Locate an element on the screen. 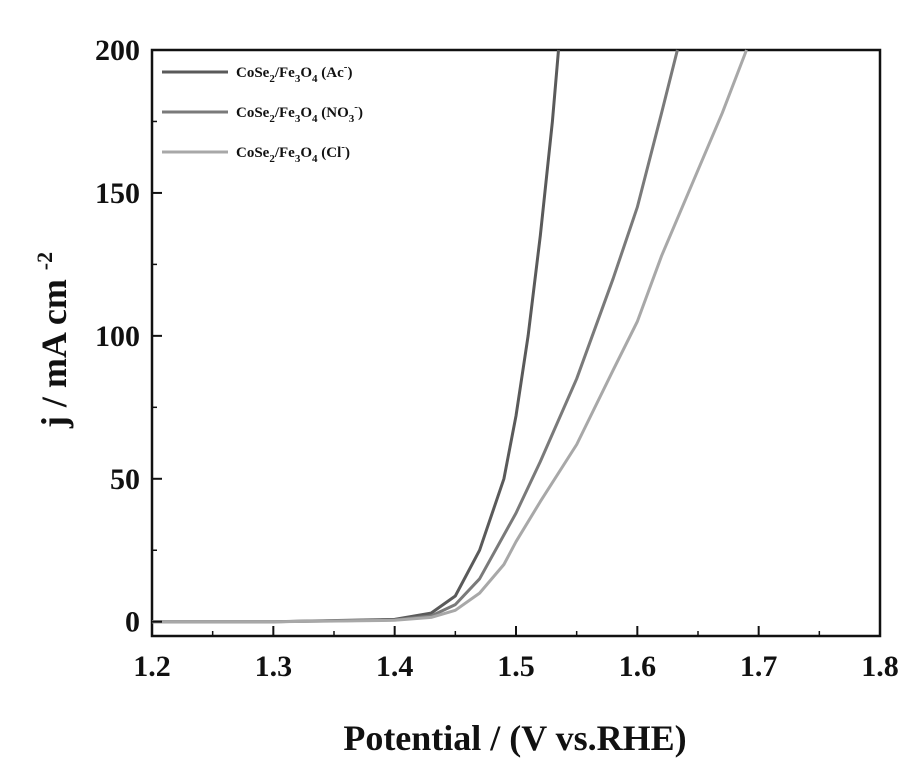 This screenshot has height=770, width=920. x-tick-label: 1.8 is located at coordinates (880, 666).